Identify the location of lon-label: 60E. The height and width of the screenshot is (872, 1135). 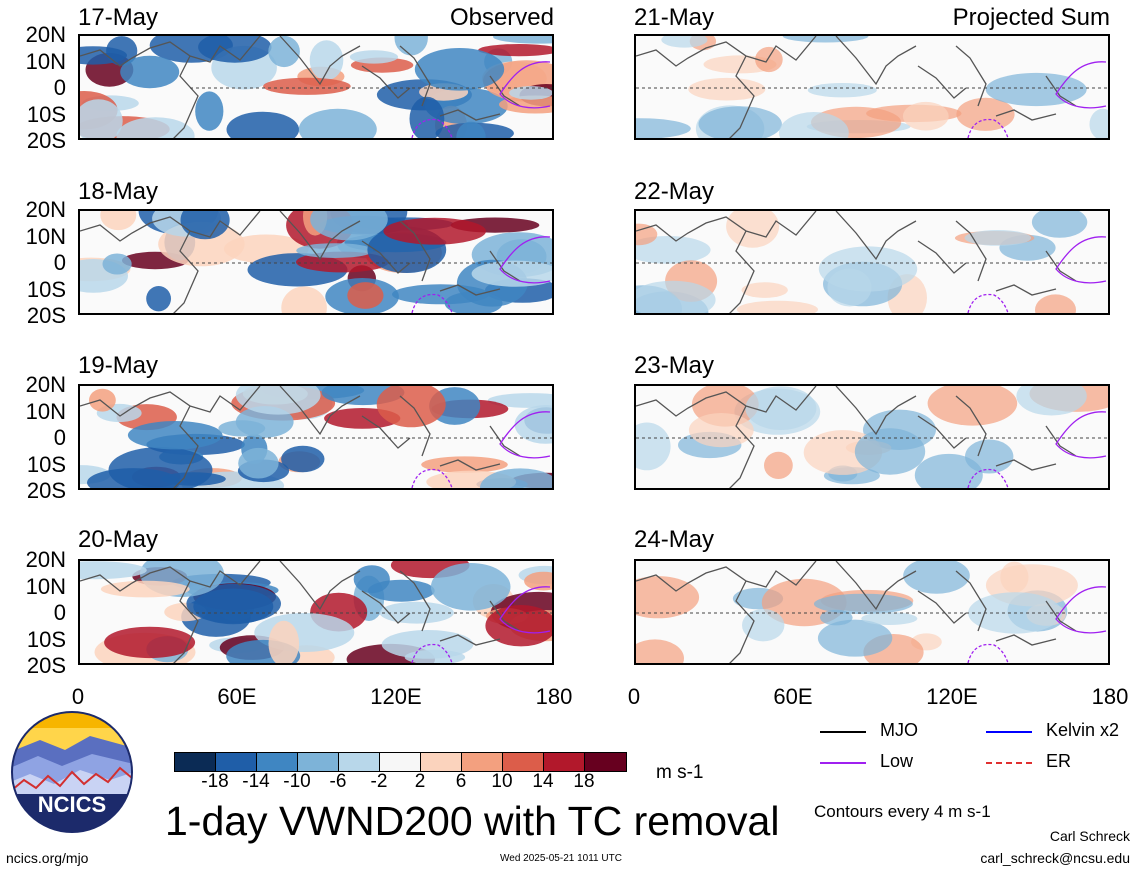
(793, 696).